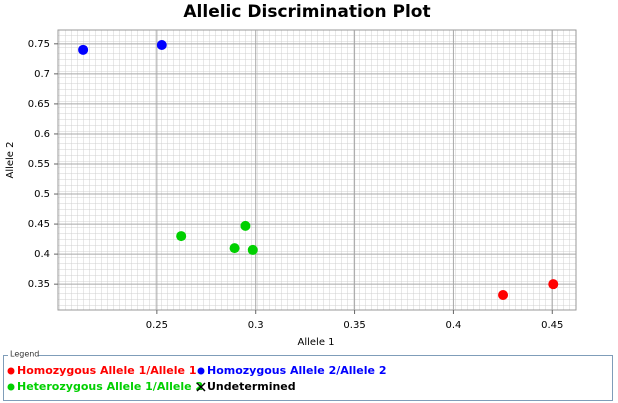  I want to click on legend-title-bg, so click(23, 354).